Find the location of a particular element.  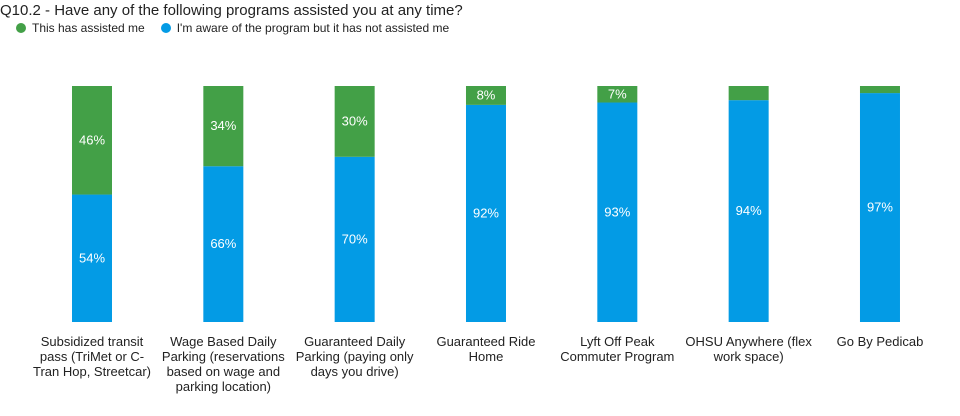

data-label-aware-1: 66% is located at coordinates (223, 243).